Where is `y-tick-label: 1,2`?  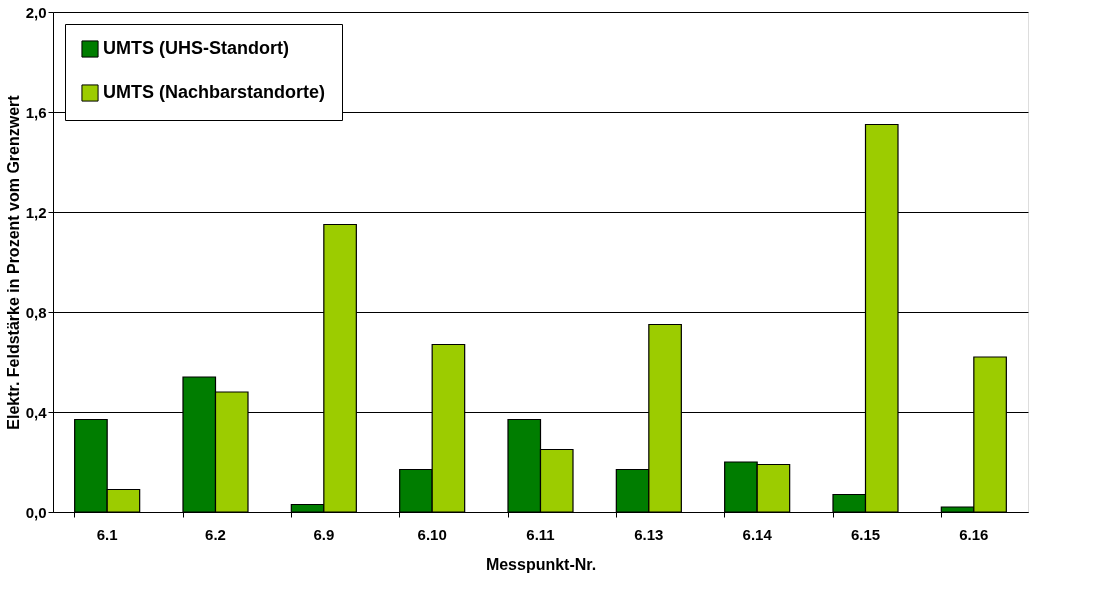 y-tick-label: 1,2 is located at coordinates (36, 212).